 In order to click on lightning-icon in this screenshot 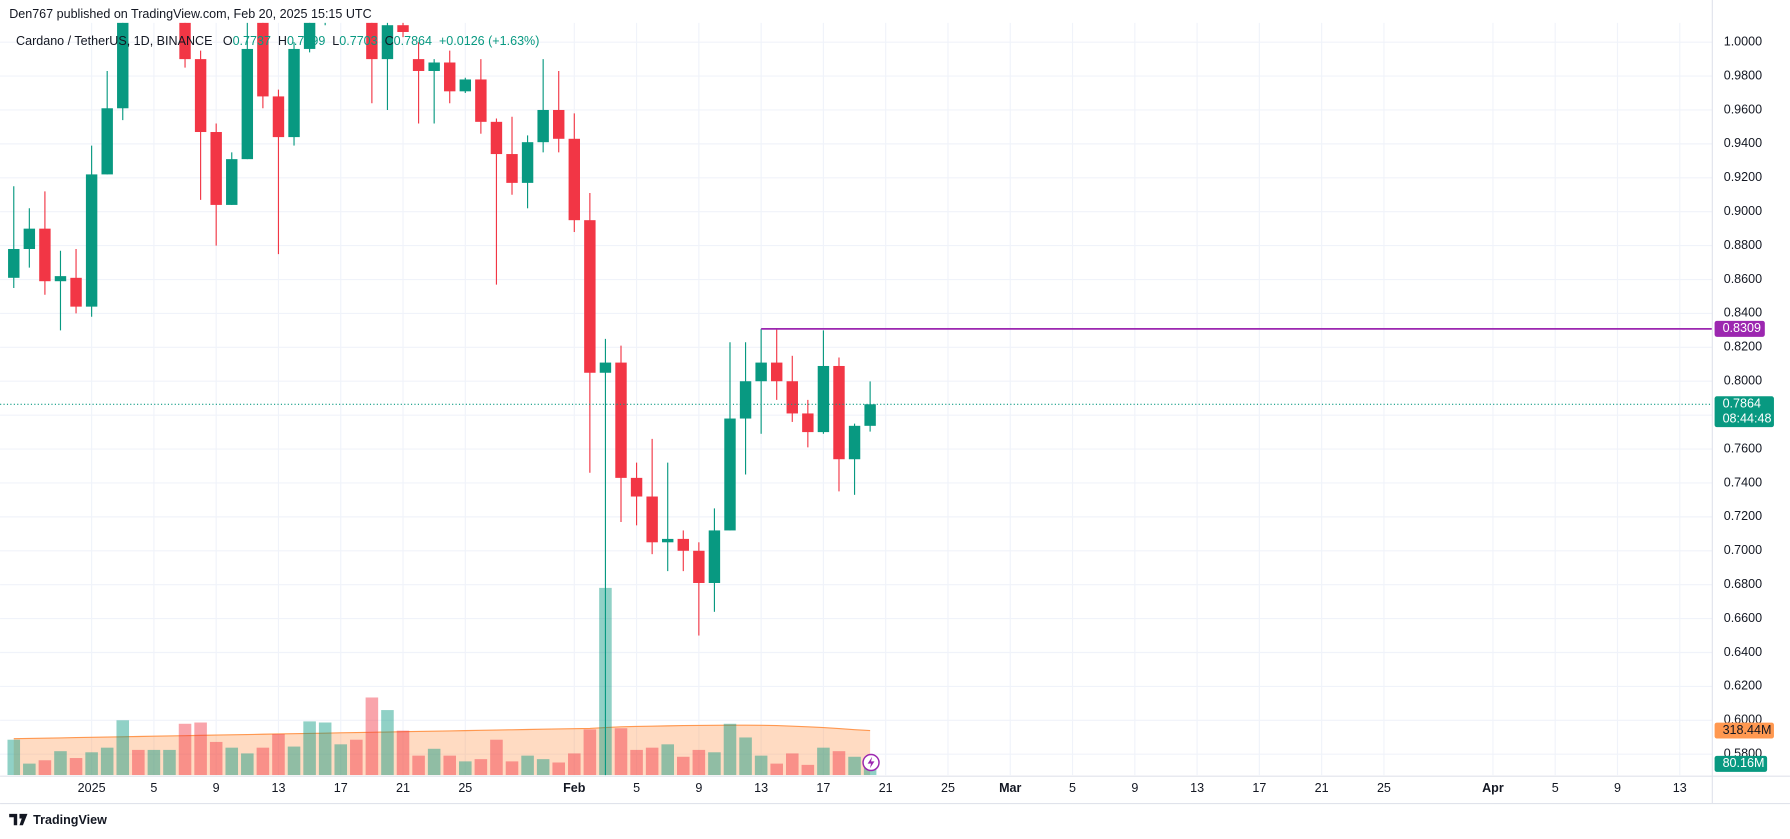, I will do `click(871, 762)`.